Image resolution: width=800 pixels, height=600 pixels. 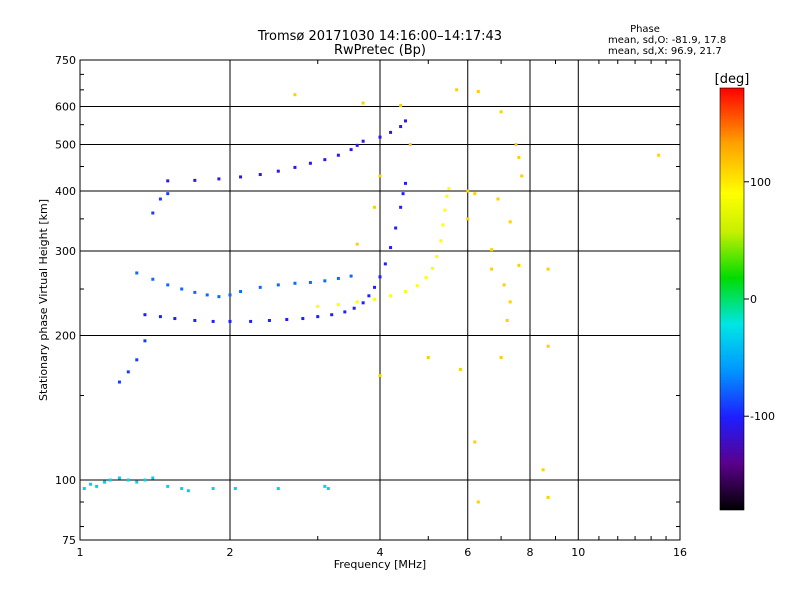 What do you see at coordinates (69, 540) in the screenshot?
I see `y-tick-label: 75` at bounding box center [69, 540].